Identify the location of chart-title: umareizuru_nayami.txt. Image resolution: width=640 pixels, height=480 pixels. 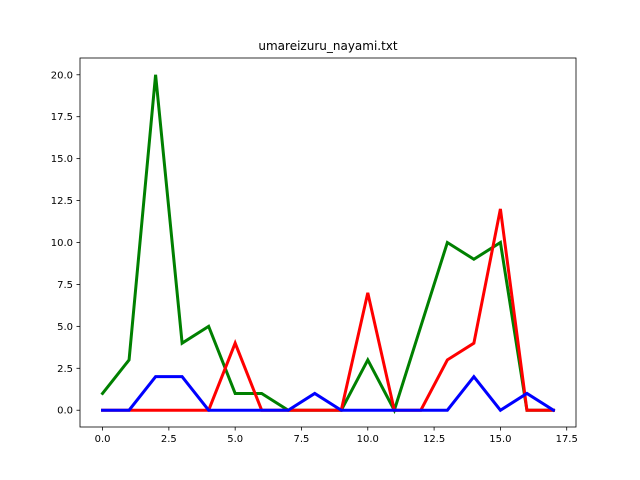
(328, 46).